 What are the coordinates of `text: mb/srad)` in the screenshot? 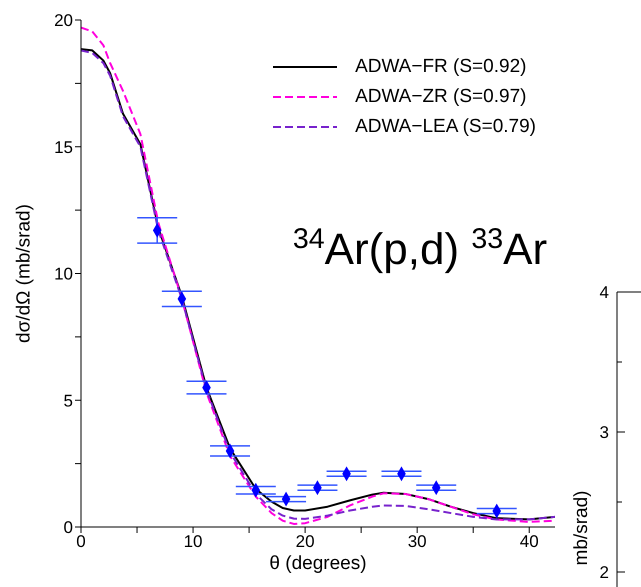 It's located at (581, 528).